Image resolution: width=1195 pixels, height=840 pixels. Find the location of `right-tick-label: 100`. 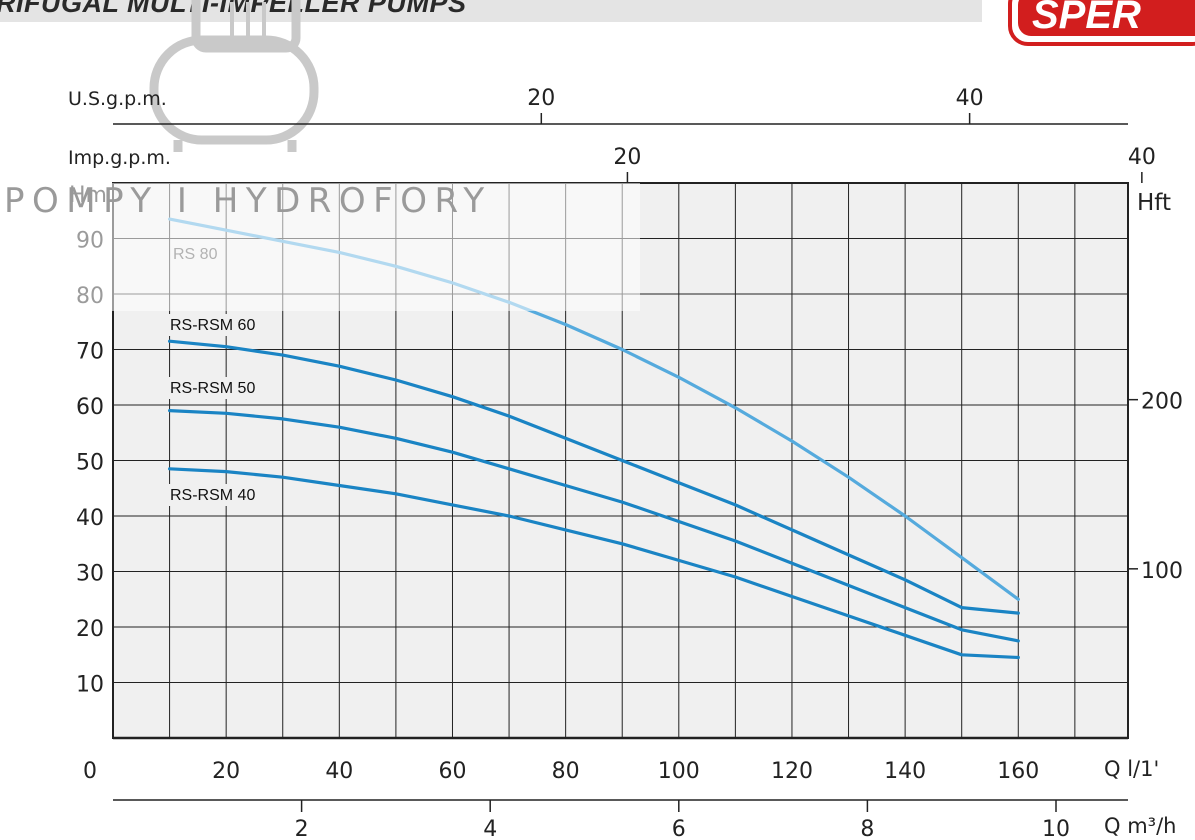

right-tick-label: 100 is located at coordinates (1162, 571).